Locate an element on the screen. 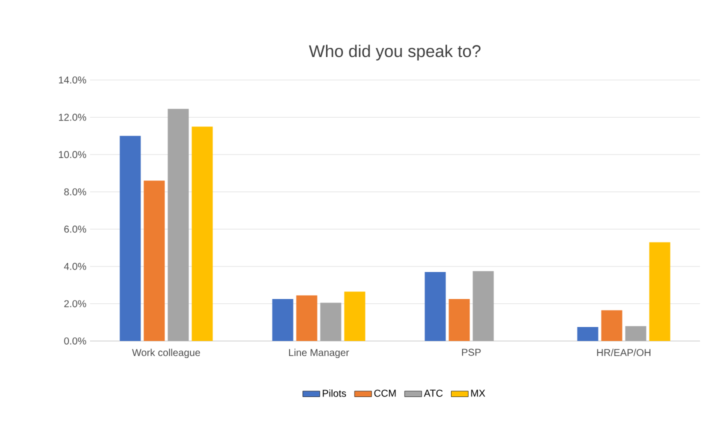 The image size is (724, 425). chart-title: Who did you speak to? is located at coordinates (394, 52).